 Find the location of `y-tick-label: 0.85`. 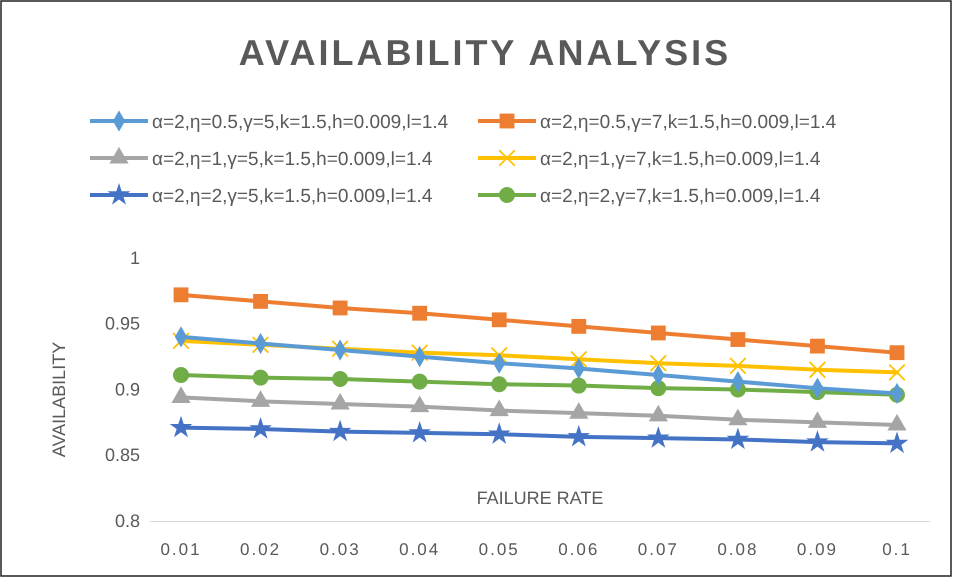

y-tick-label: 0.85 is located at coordinates (122, 455).